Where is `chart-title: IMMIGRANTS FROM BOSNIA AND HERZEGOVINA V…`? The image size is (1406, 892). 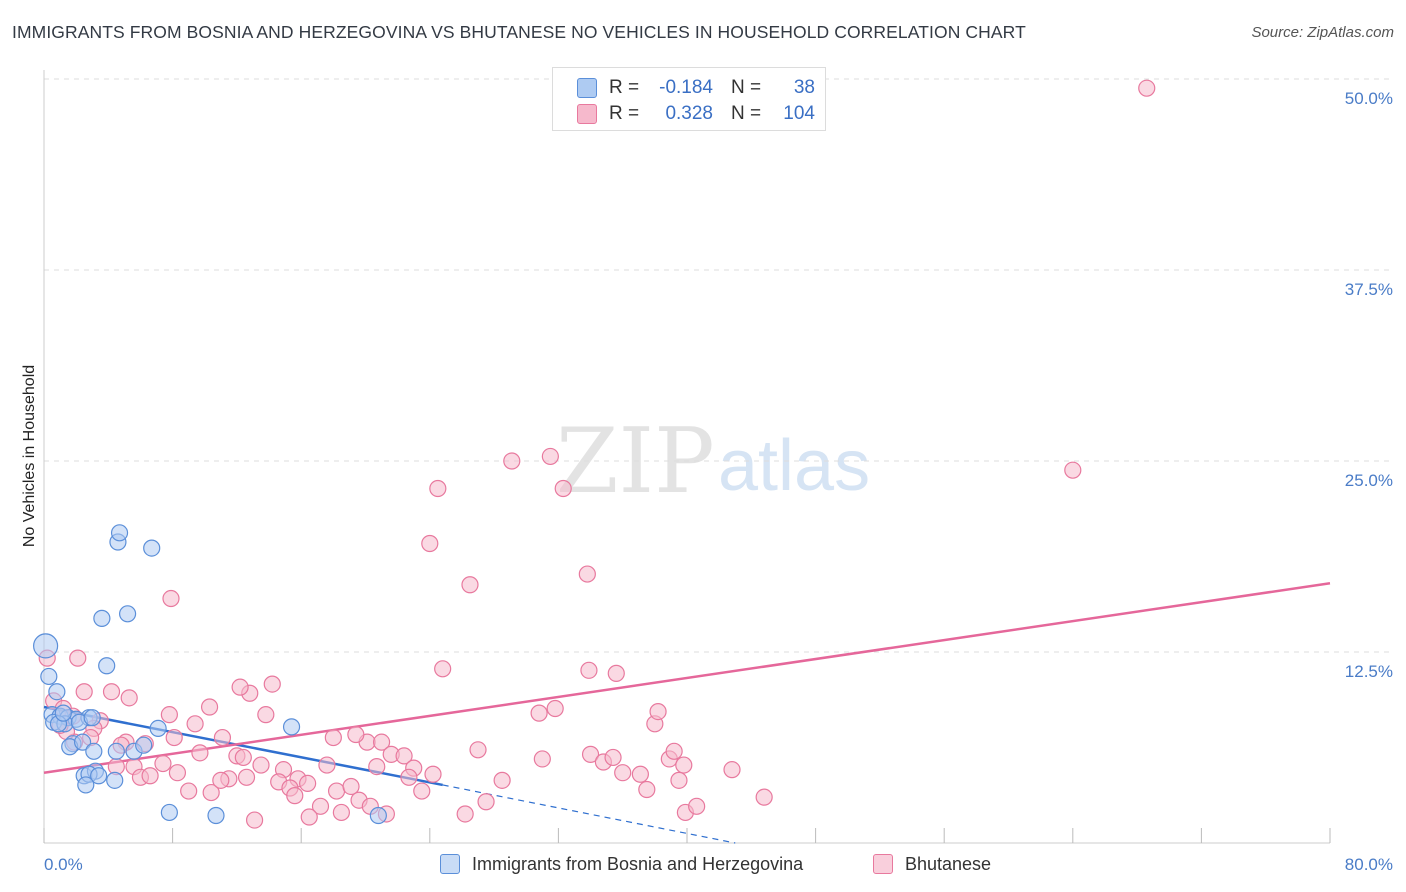 chart-title: IMMIGRANTS FROM BOSNIA AND HERZEGOVINA V… is located at coordinates (519, 32).